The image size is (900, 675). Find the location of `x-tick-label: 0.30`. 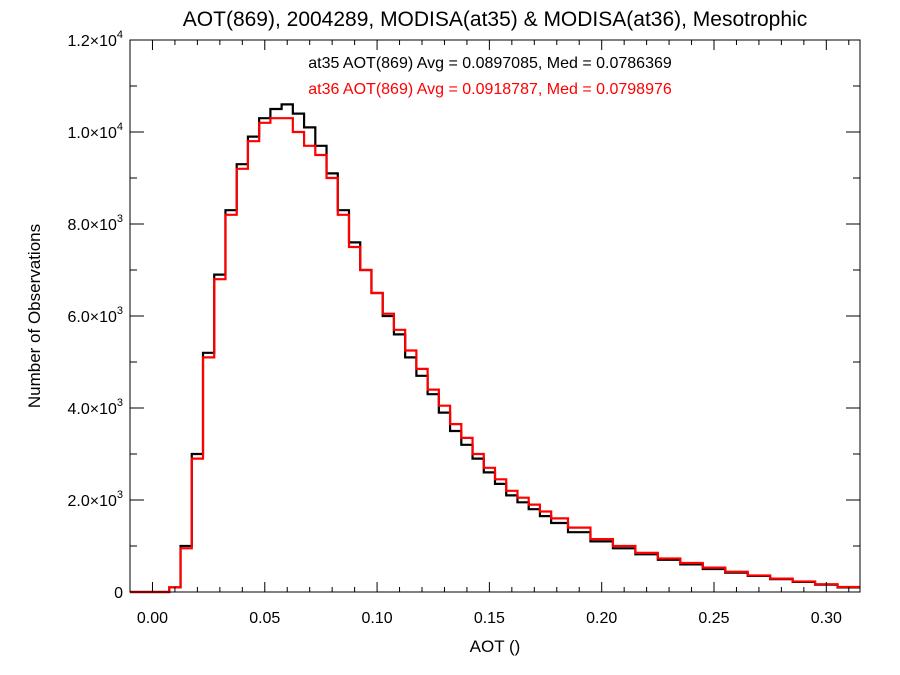

x-tick-label: 0.30 is located at coordinates (826, 618).